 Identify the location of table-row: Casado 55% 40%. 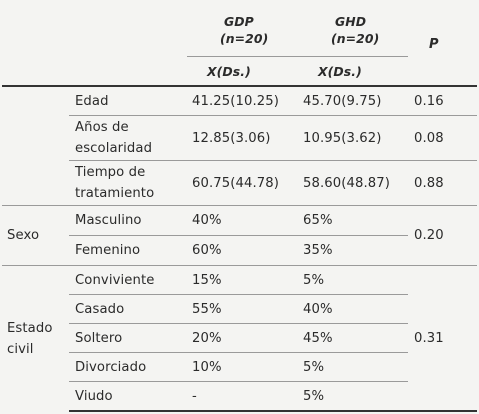
(239, 309).